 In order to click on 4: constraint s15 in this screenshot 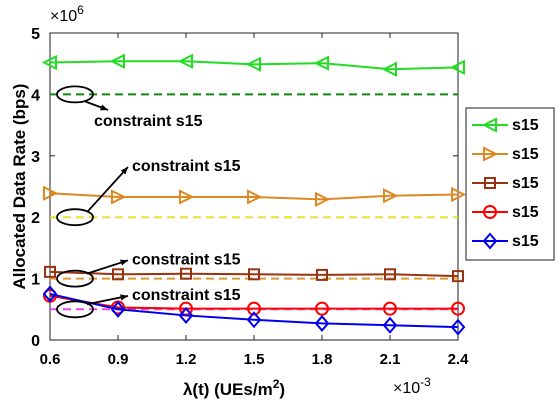, I will do `click(186, 295)`.